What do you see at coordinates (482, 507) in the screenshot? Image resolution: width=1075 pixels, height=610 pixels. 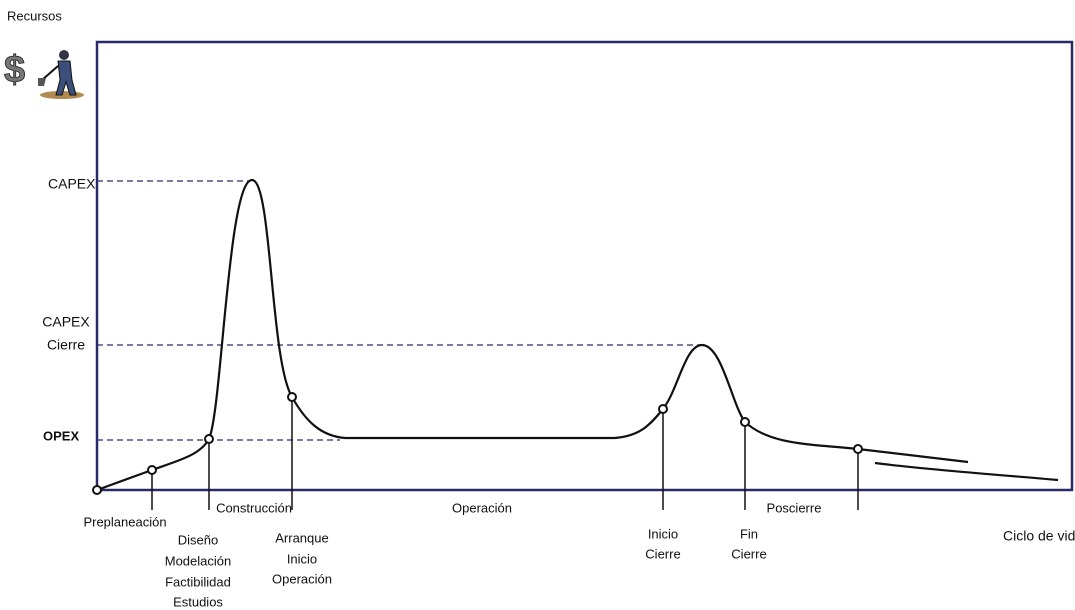 I see `phase-label: Operación` at bounding box center [482, 507].